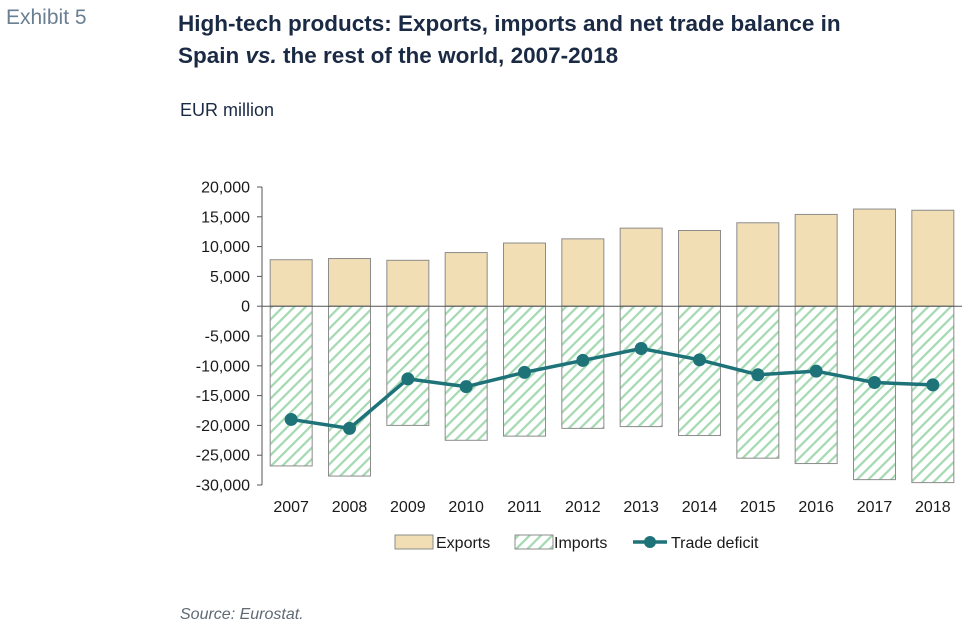  Describe the element at coordinates (612, 257) in the screenshot. I see `exports-bars` at that location.